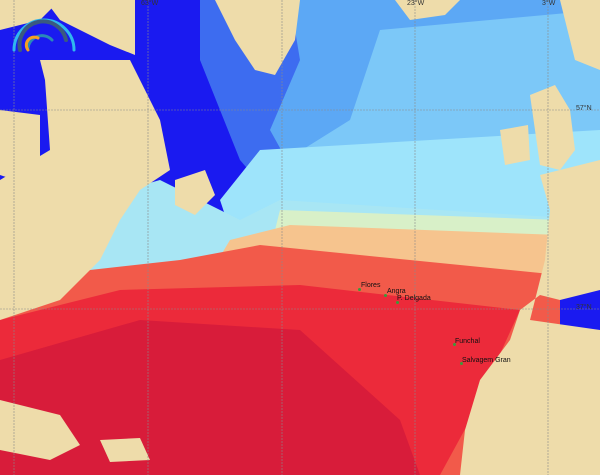 The height and width of the screenshot is (475, 600). I want to click on land-newfoundland, so click(195, 192).